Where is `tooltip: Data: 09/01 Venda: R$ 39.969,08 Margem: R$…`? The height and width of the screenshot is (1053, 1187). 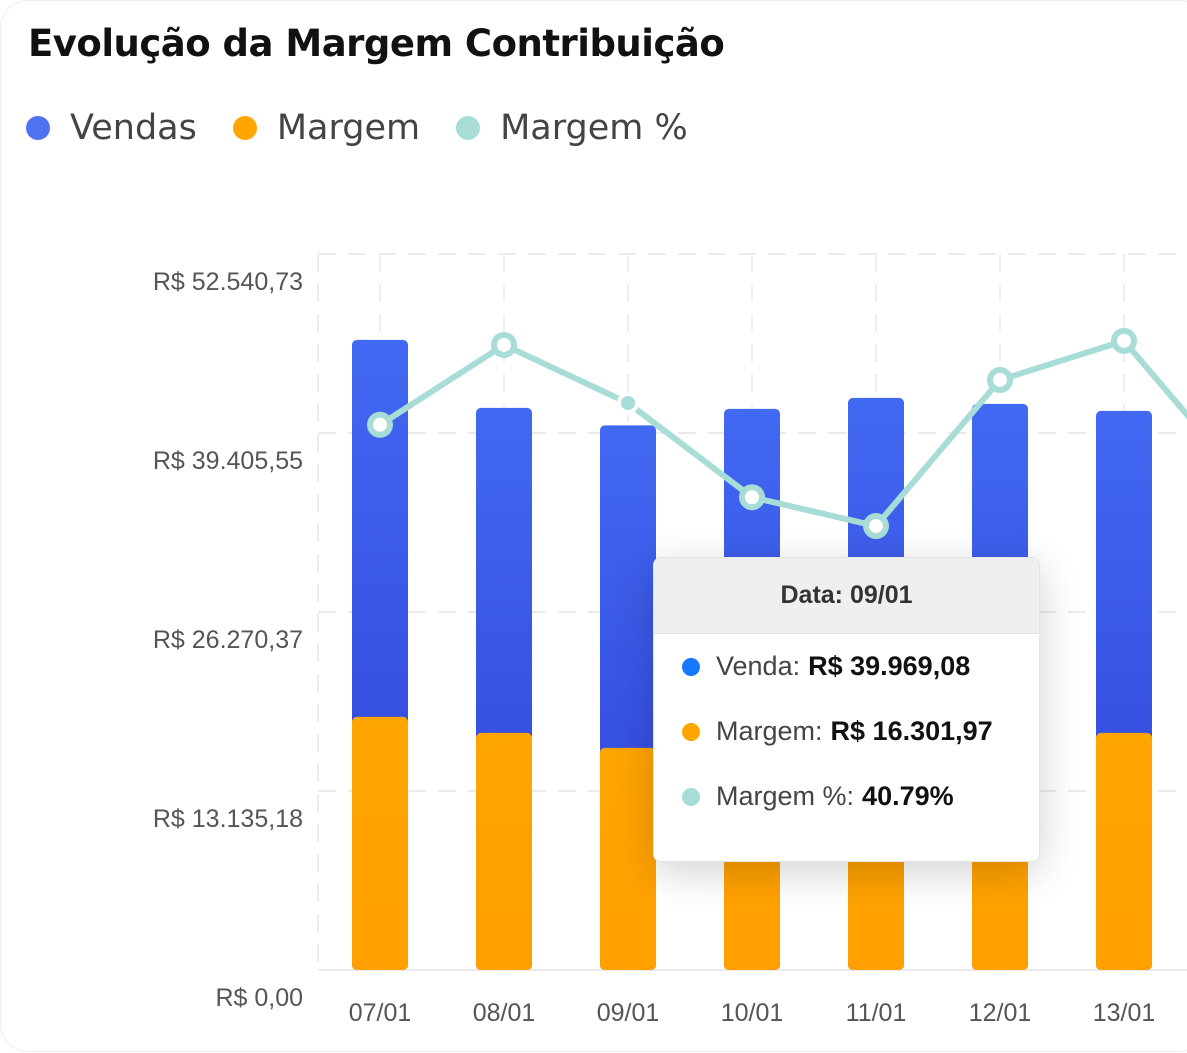 tooltip: Data: 09/01 Venda: R$ 39.969,08 Margem: R$… is located at coordinates (846, 709).